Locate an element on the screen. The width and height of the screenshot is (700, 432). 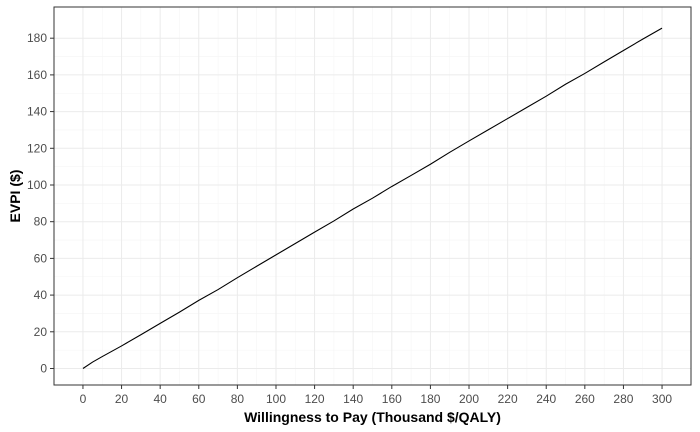
x-tick-label: 60 is located at coordinates (199, 399).